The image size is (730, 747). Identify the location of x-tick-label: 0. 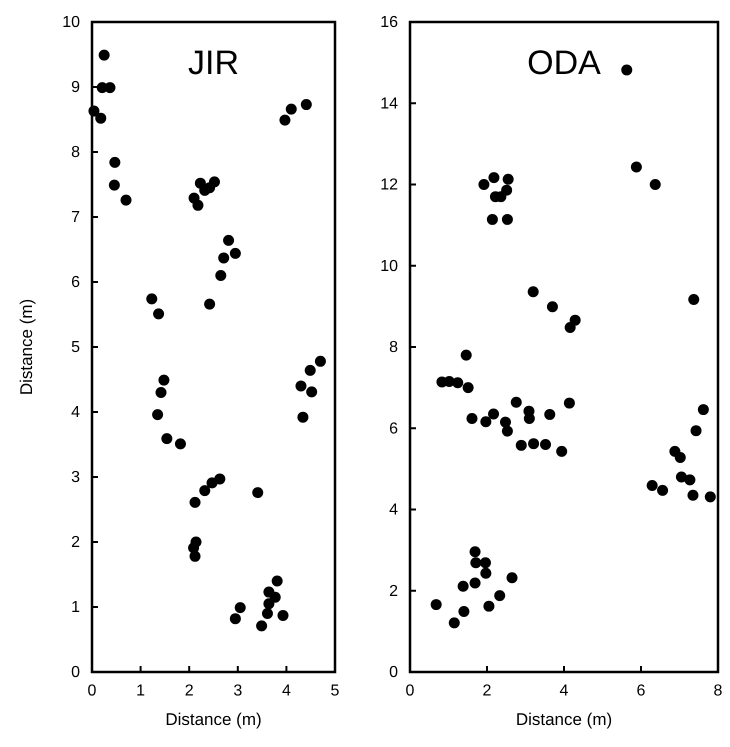
(410, 691).